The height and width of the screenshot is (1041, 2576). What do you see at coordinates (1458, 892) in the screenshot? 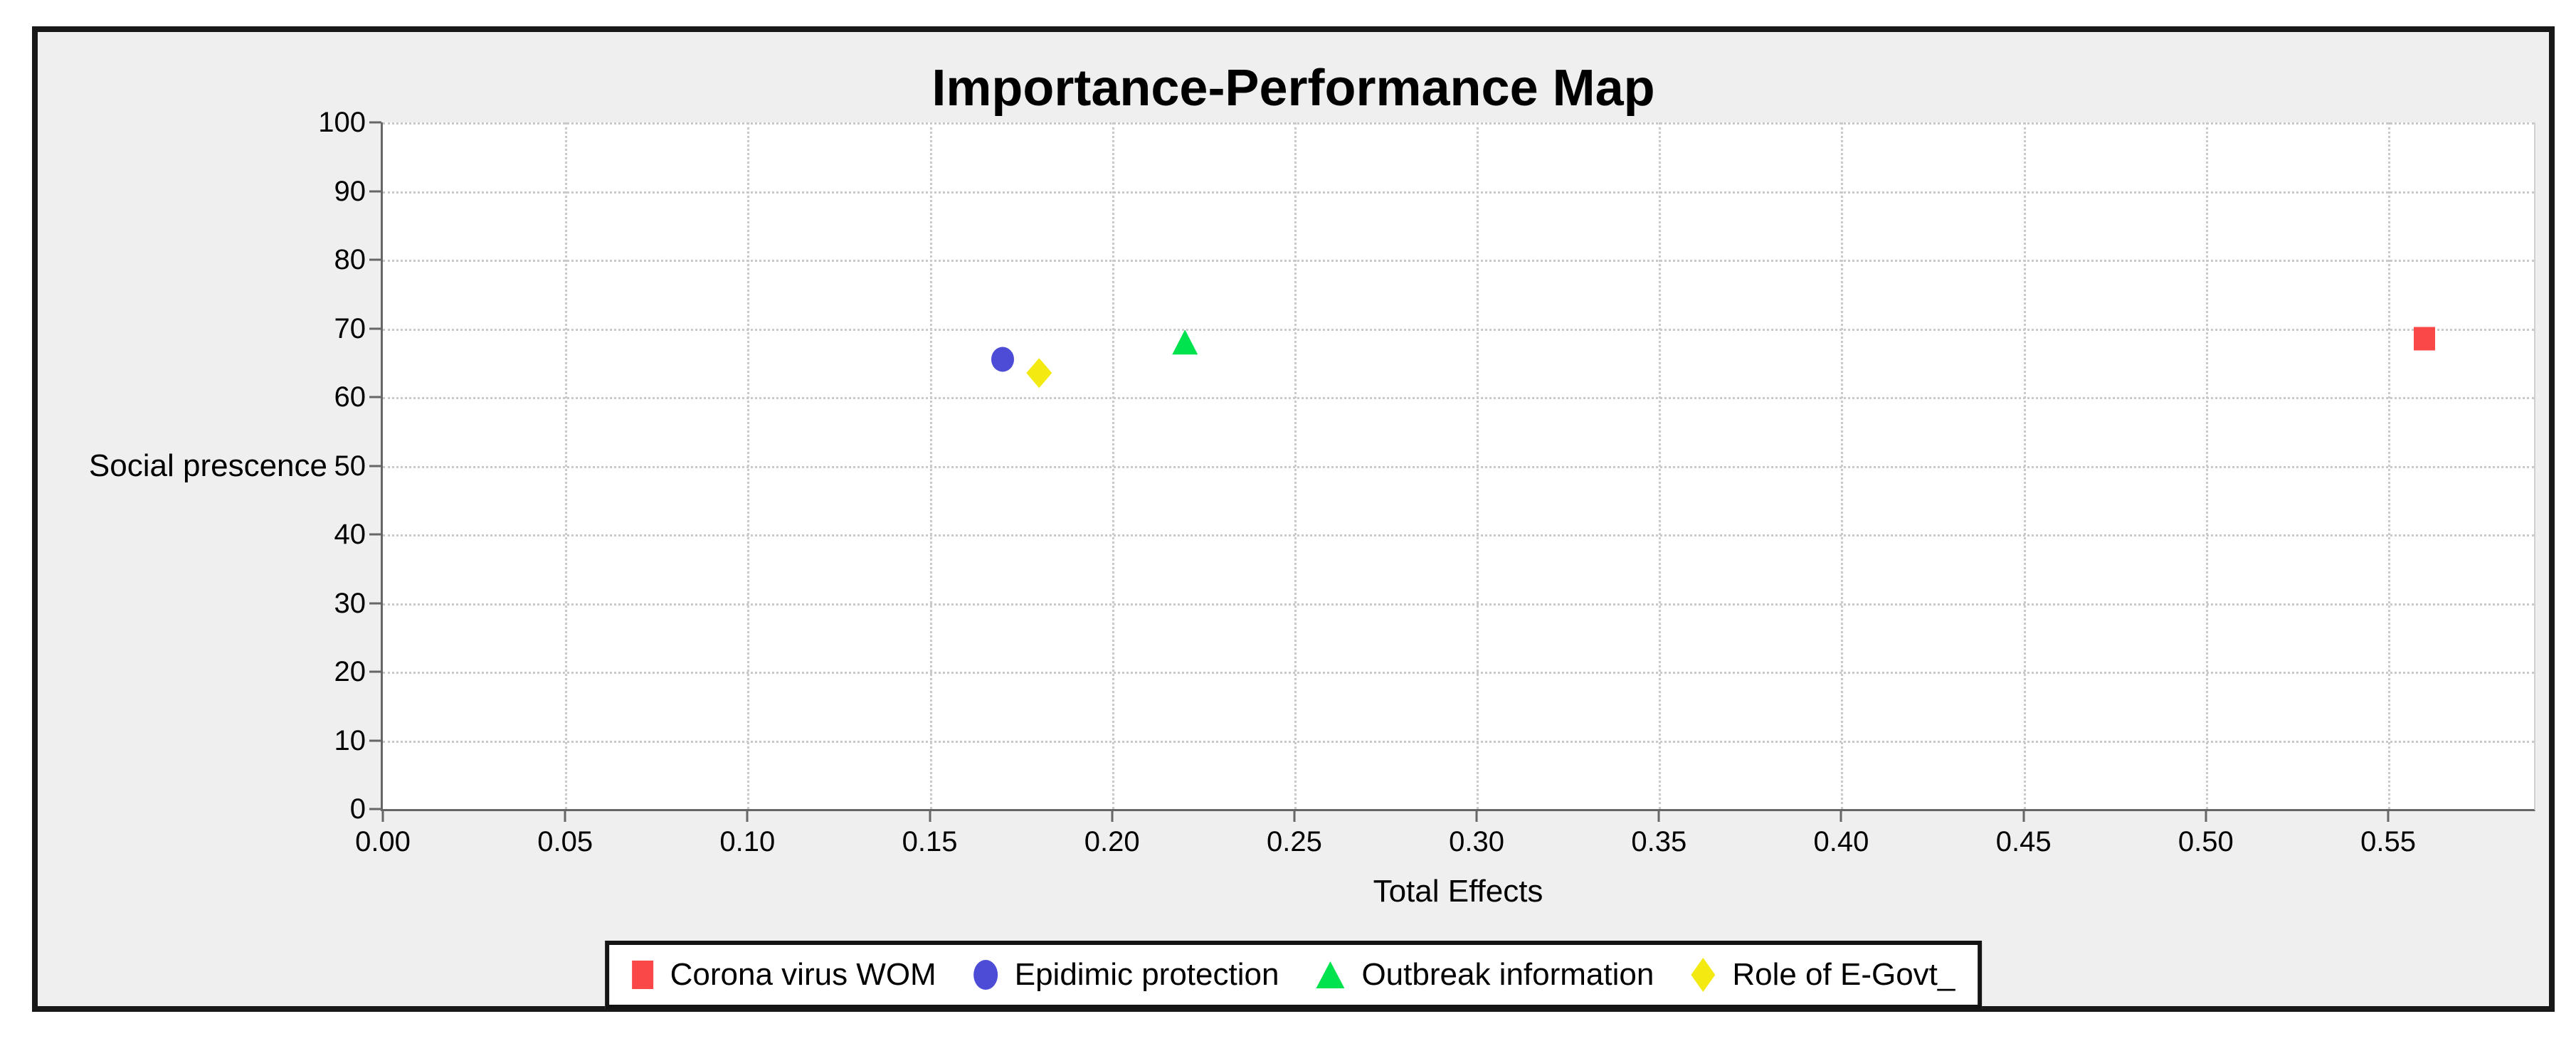
I see `x-axis-label: Total Effects` at bounding box center [1458, 892].